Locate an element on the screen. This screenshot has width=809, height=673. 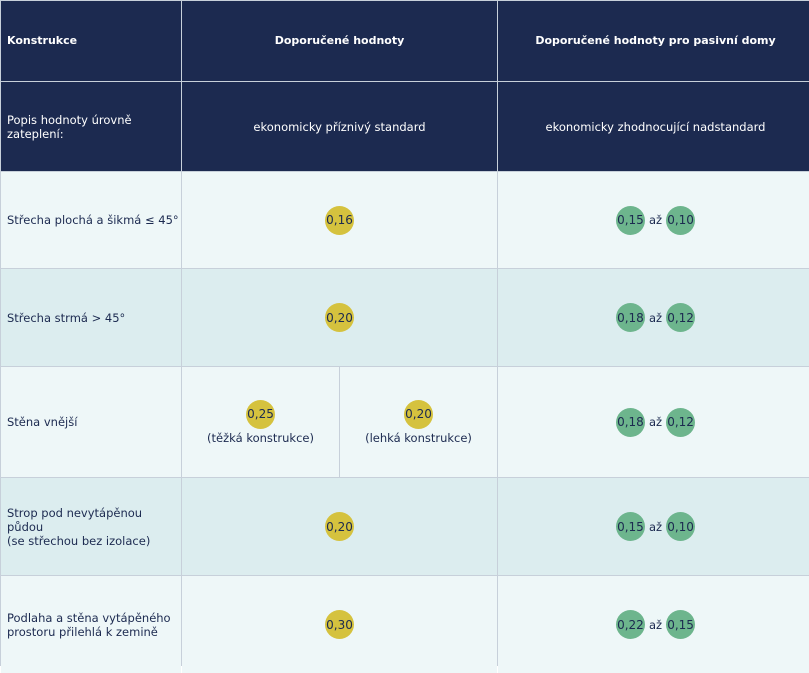
heavy-construction-label: (těžká konstrukce) is located at coordinates (260, 437).